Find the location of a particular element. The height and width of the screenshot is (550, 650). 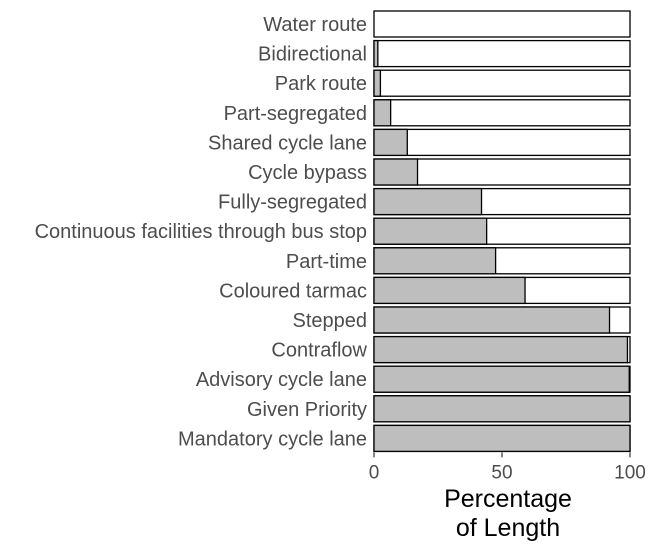

category-label-advisory-cycle-lane: Advisory cycle lane is located at coordinates (281, 380).